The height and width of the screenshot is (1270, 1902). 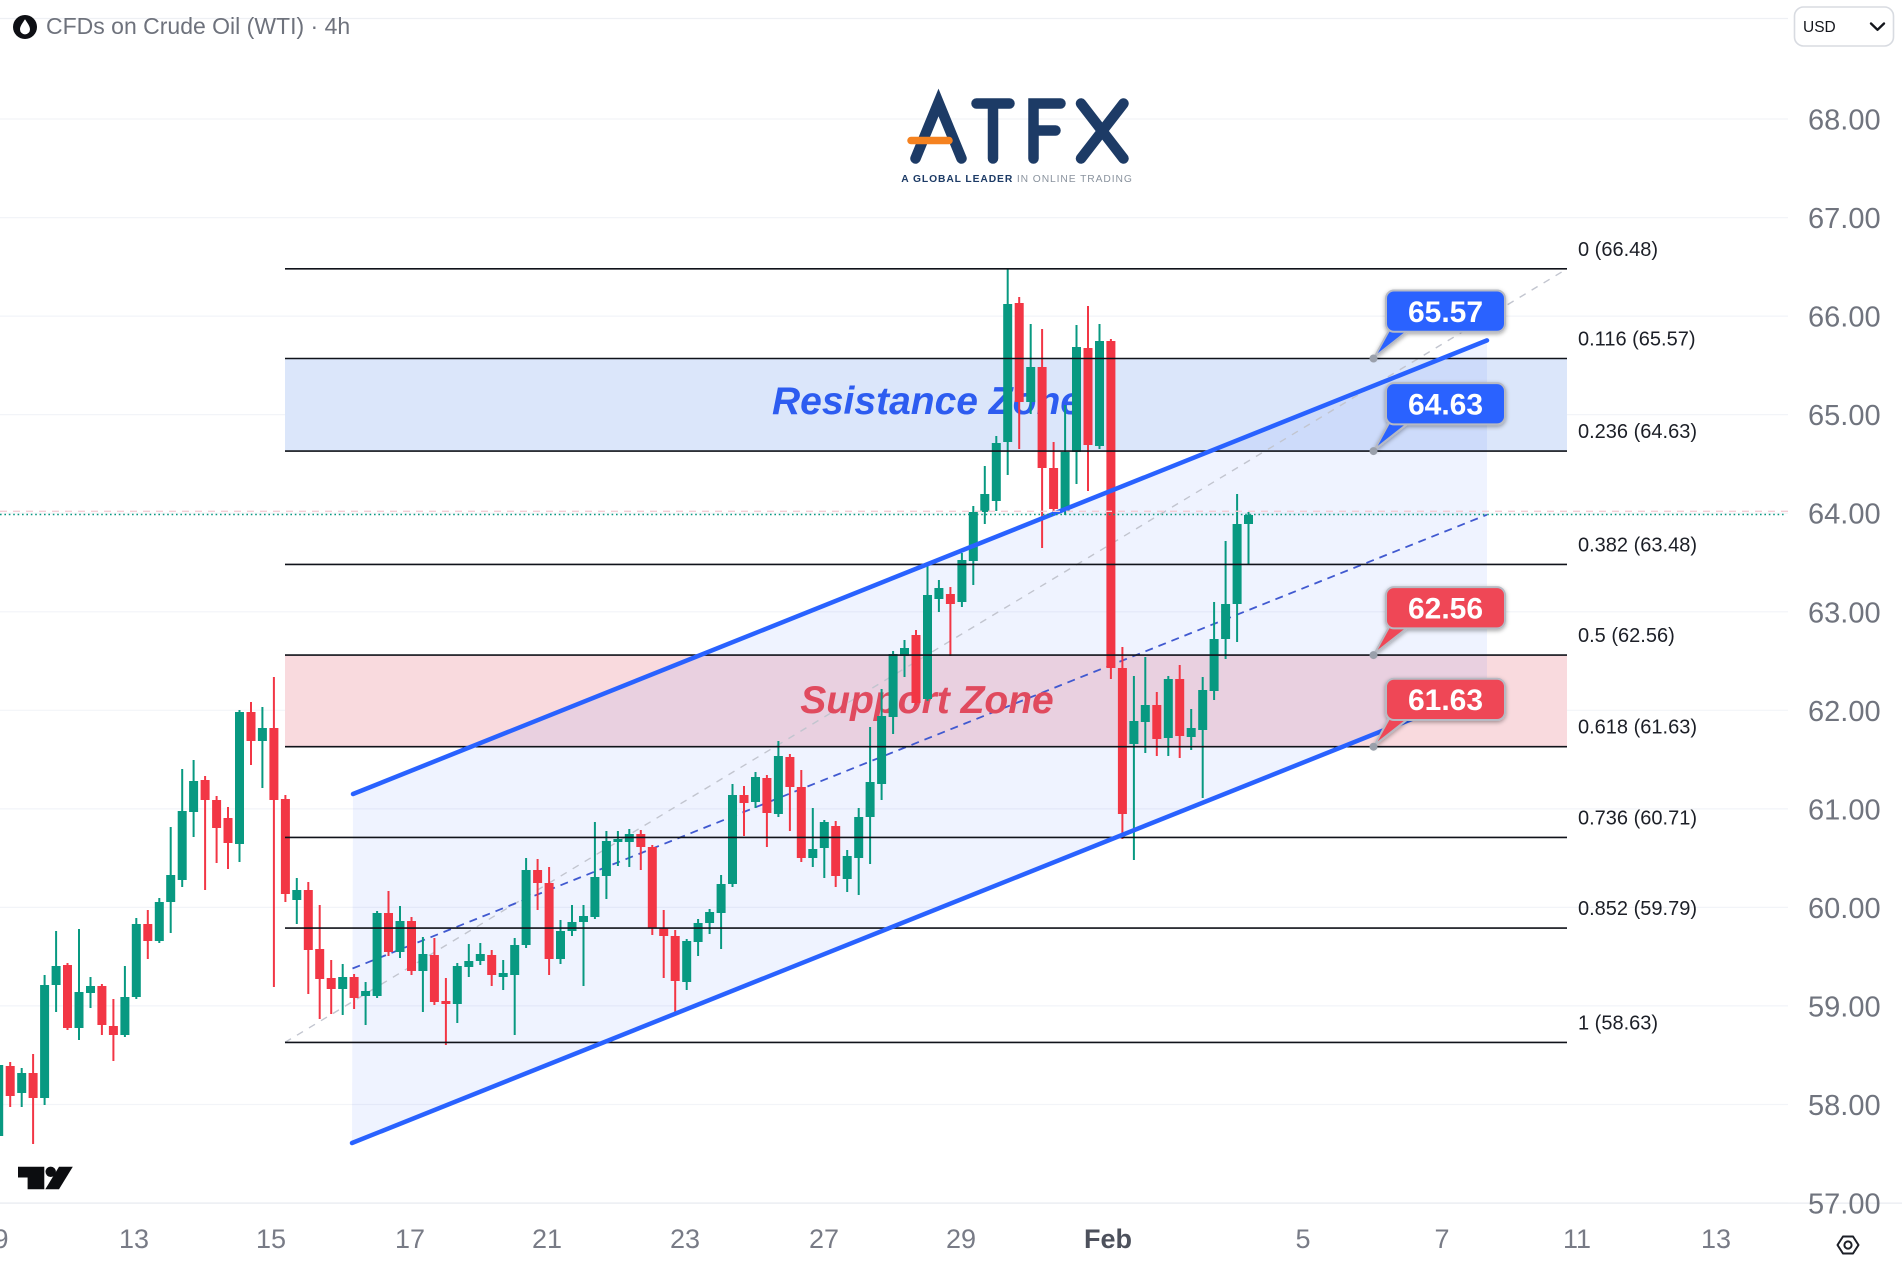 I want to click on svg-text: 62.56, so click(x=1445, y=609).